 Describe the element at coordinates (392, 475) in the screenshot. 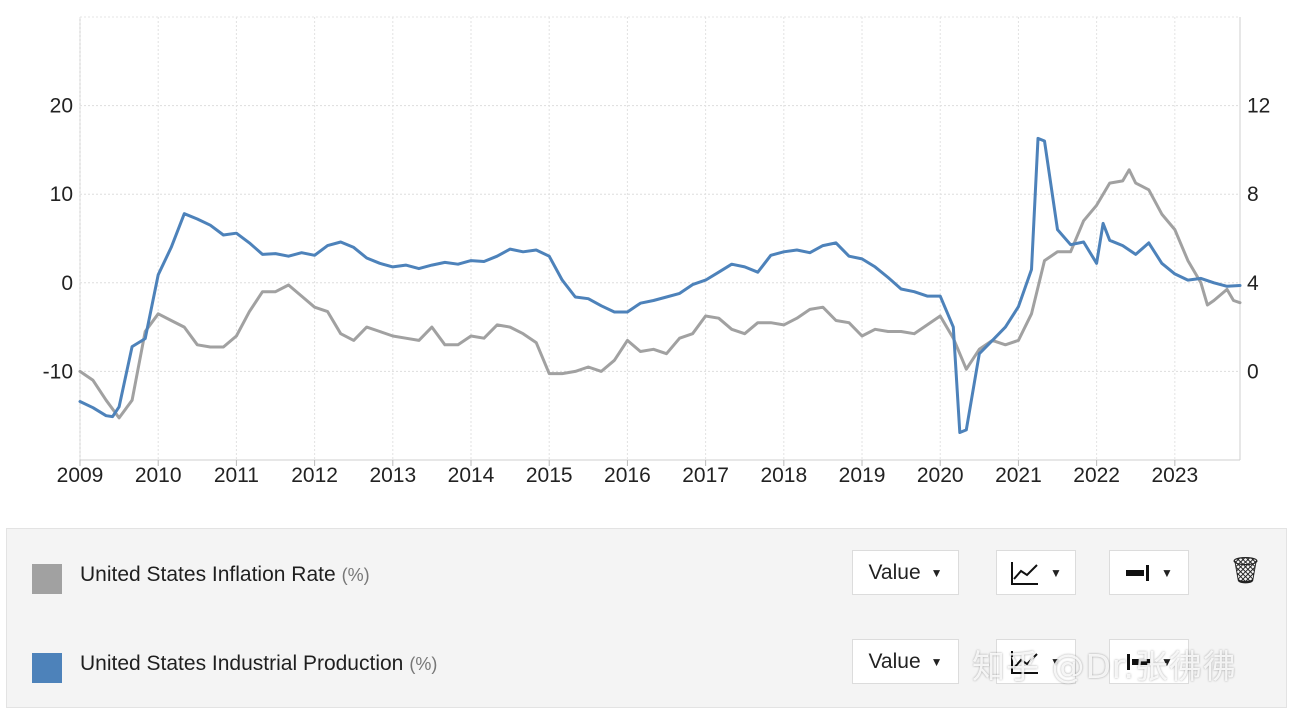

I see `x-tick-label: 2013` at that location.